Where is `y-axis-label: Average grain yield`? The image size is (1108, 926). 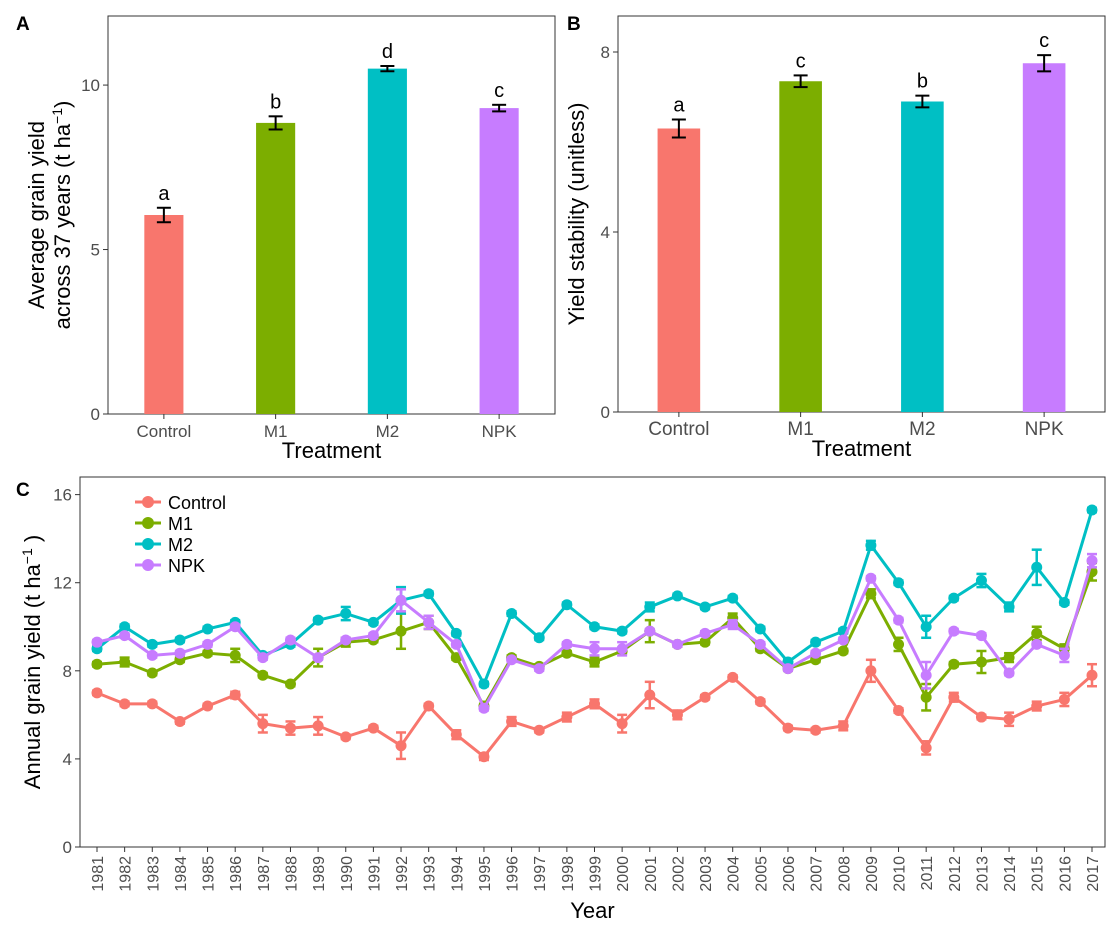
y-axis-label: Average grain yield is located at coordinates (36, 215).